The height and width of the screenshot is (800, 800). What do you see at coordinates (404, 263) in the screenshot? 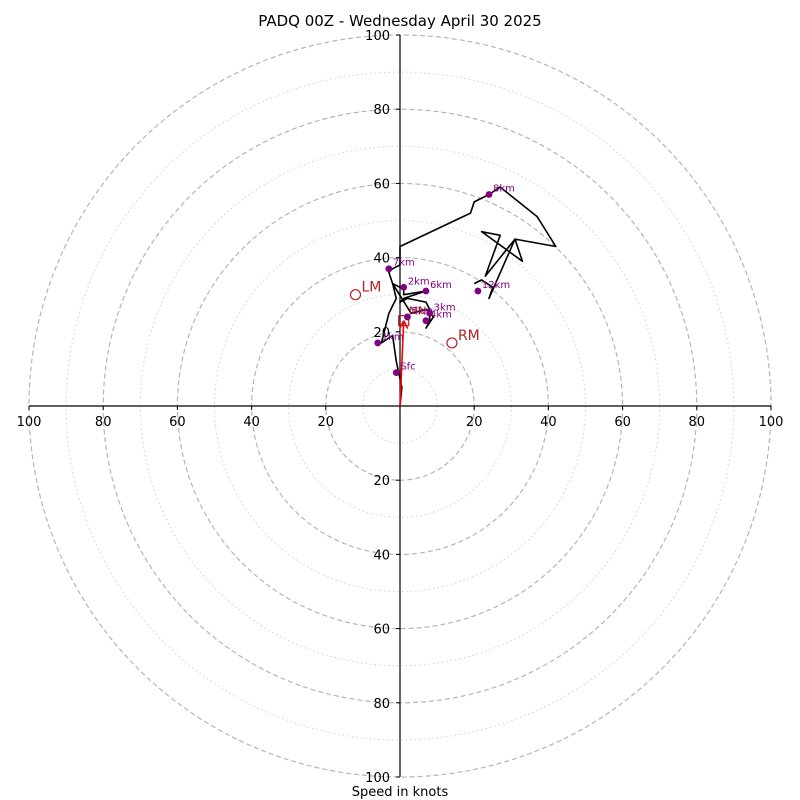
I see `height-marker-label: 7km` at bounding box center [404, 263].